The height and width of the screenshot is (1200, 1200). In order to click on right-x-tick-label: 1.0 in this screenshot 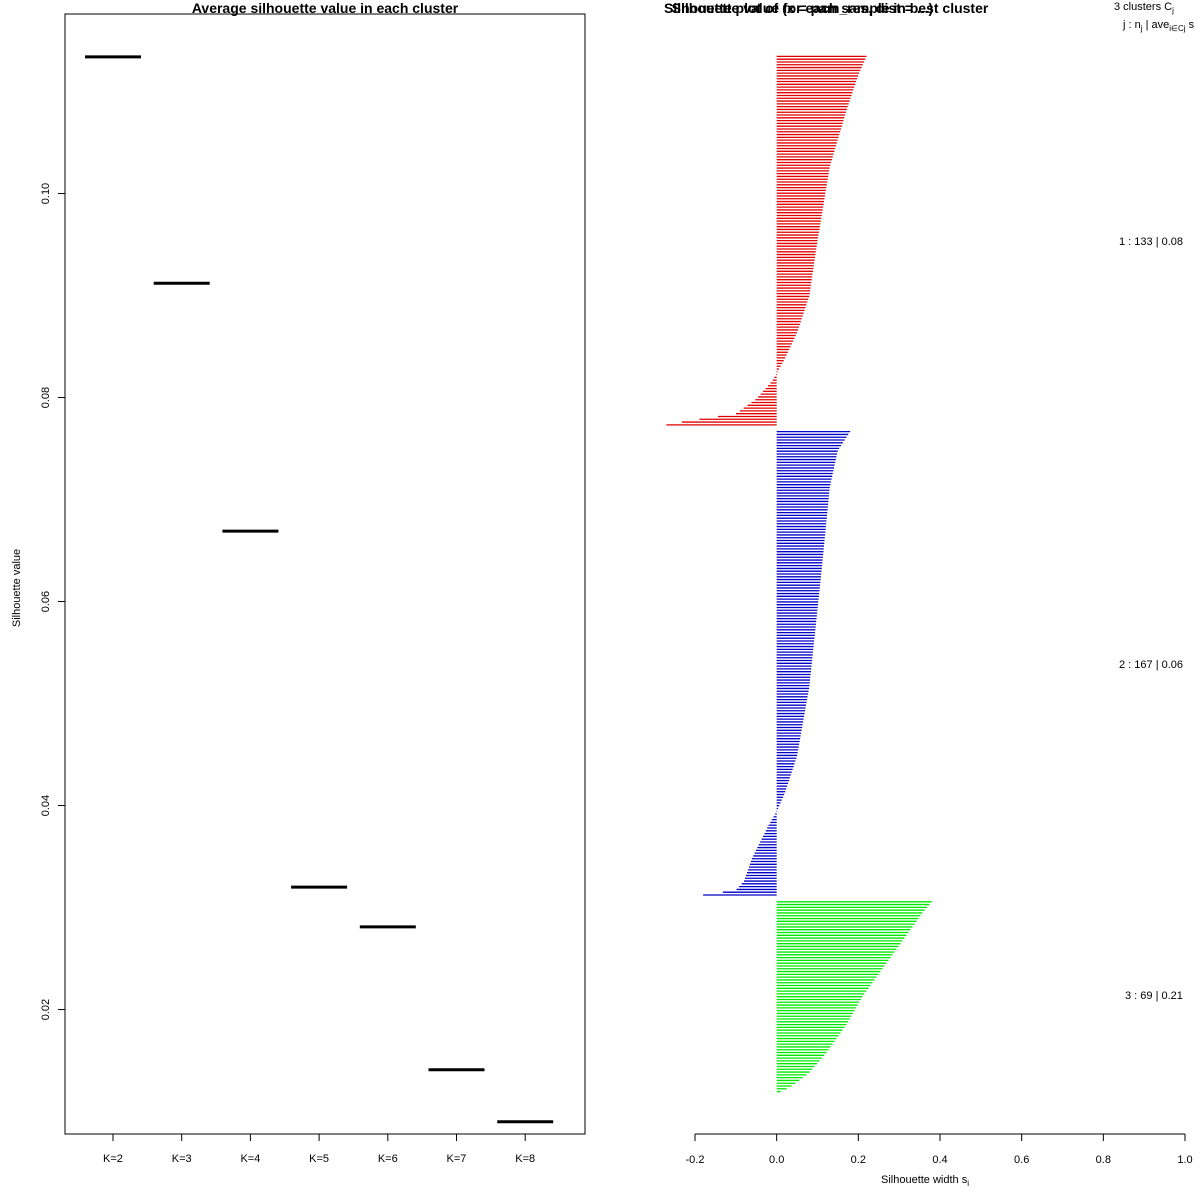, I will do `click(1184, 1160)`.